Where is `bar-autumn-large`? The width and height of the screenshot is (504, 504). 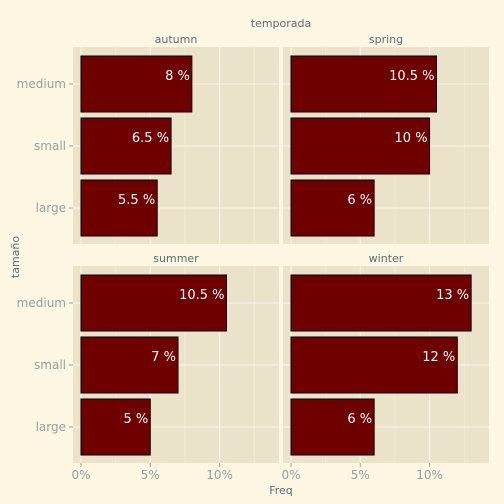 bar-autumn-large is located at coordinates (119, 208).